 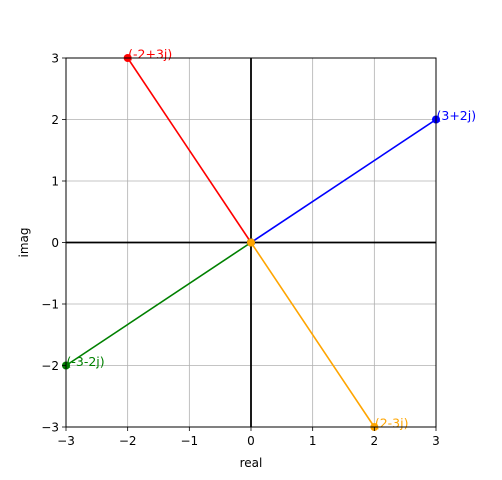 I want to click on x-tick-label: 2, so click(x=375, y=441).